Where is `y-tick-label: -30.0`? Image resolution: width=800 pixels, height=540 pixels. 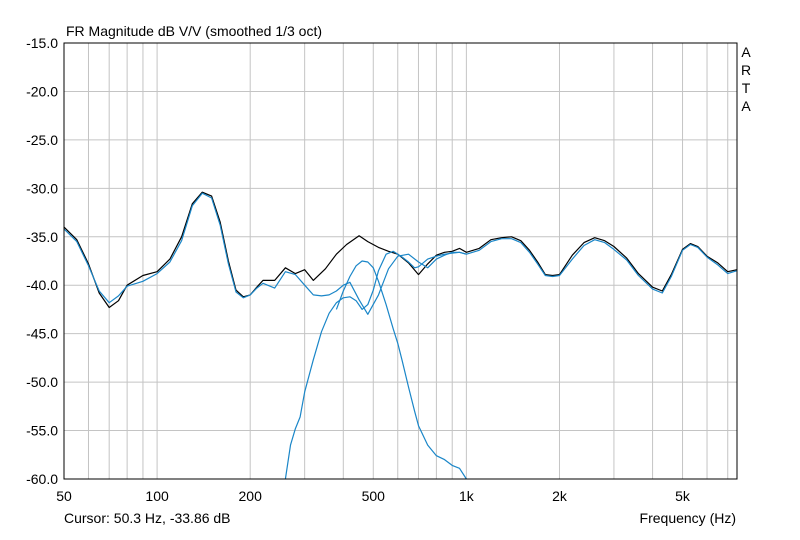 y-tick-label: -30.0 is located at coordinates (42, 188).